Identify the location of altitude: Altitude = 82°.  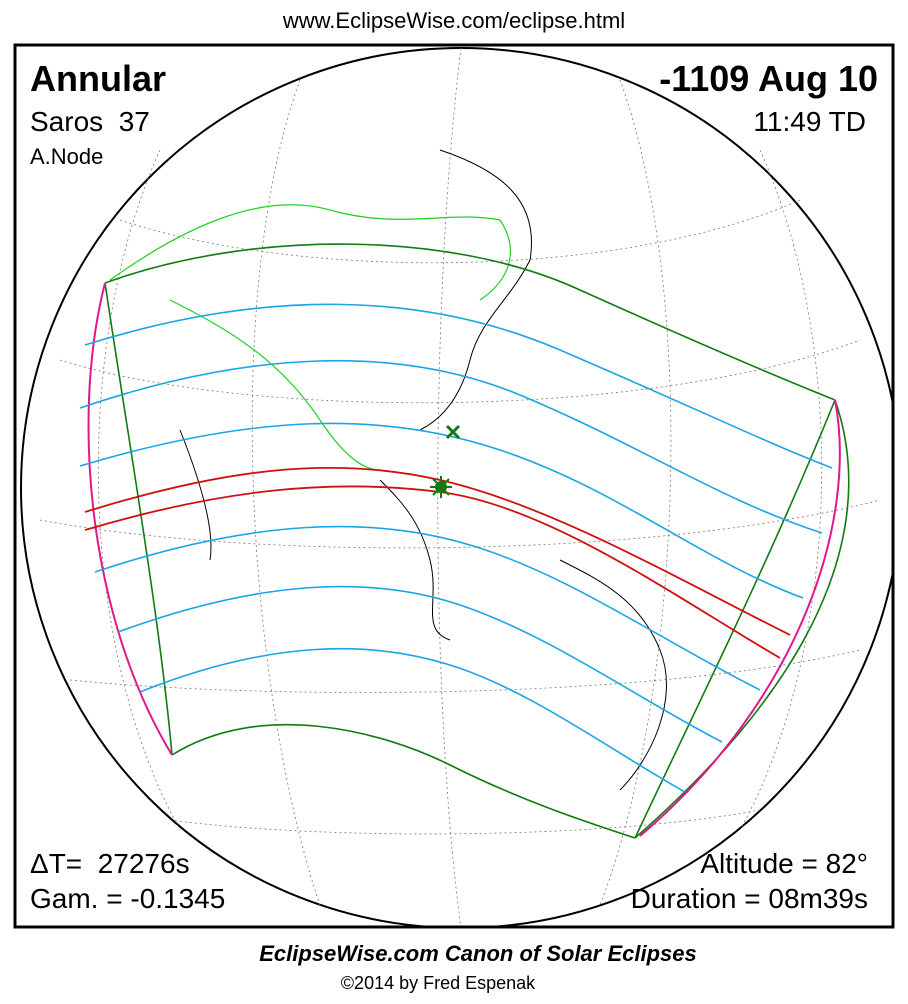
(784, 863).